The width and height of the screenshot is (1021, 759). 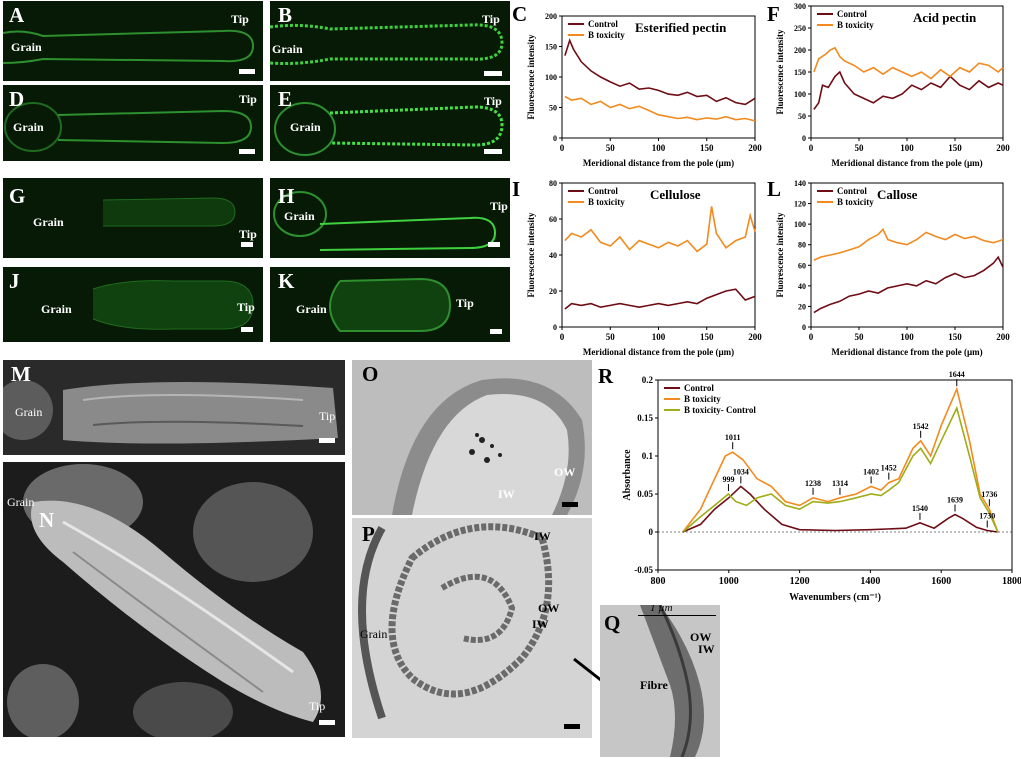 I want to click on fibre-label: Fibre, so click(x=654, y=685).